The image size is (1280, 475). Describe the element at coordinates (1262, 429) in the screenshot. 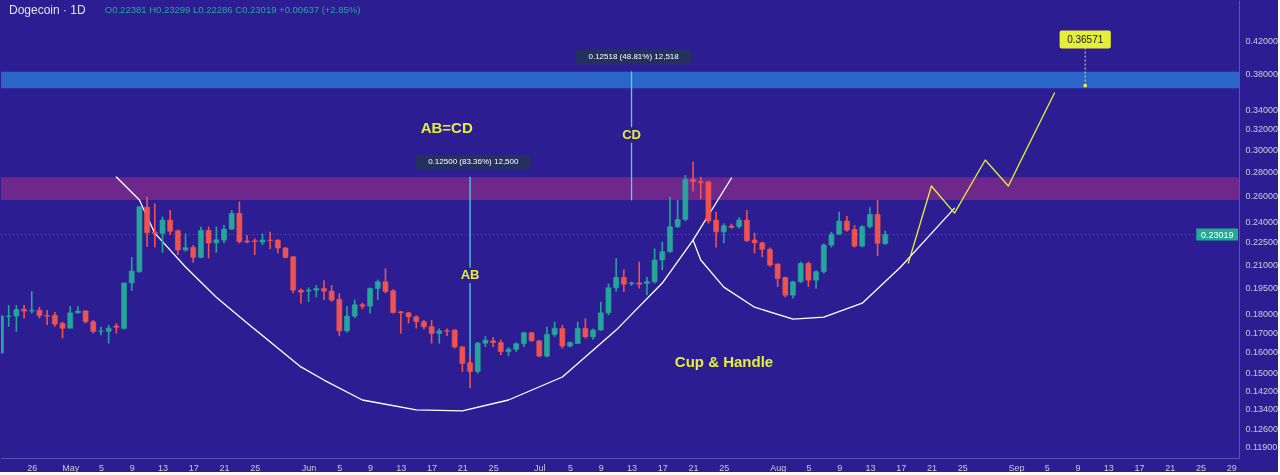

I see `y-tick-label: 0.12600` at that location.